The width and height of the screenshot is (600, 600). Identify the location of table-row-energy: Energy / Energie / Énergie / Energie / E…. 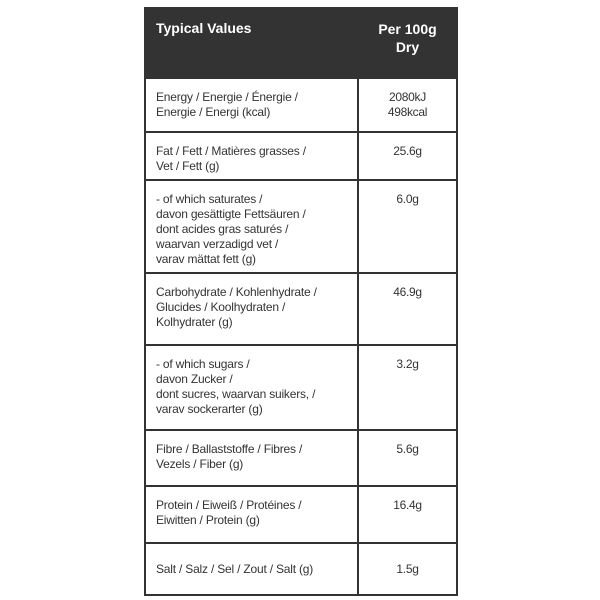
(301, 104).